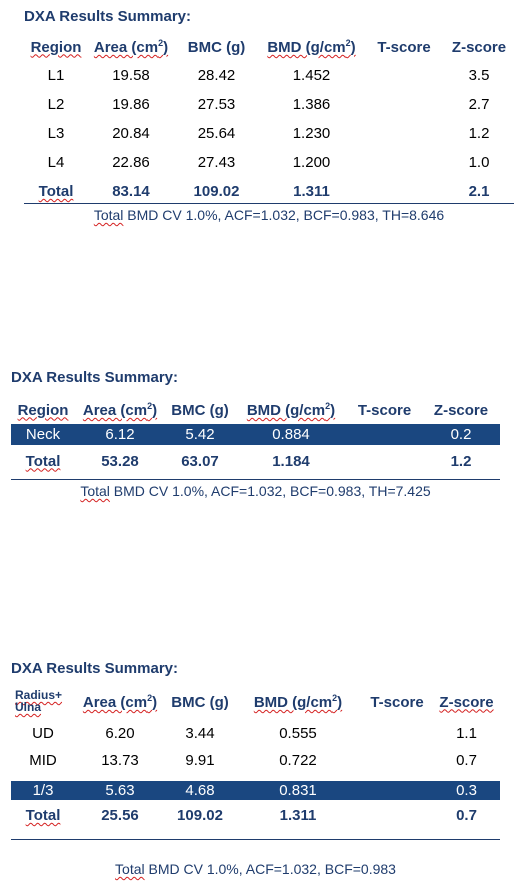  I want to click on footnote: Total BMD CV 1.0%, ACF=1.032, BCF=0.983, so click(255, 869).